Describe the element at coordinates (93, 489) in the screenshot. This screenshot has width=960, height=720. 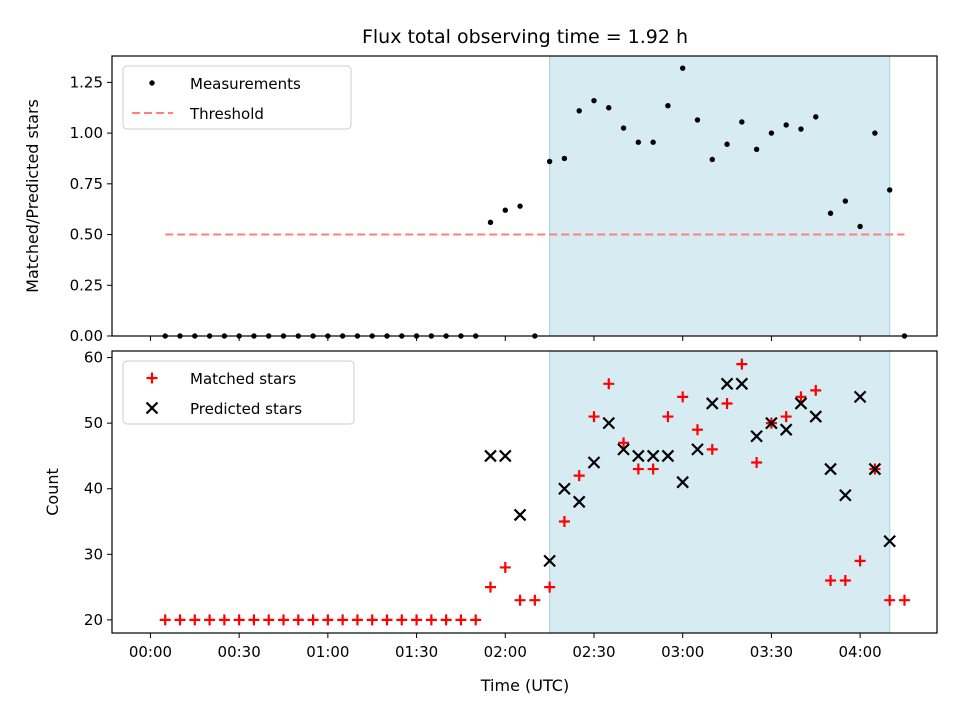
I see `y-tick-label: 40` at that location.